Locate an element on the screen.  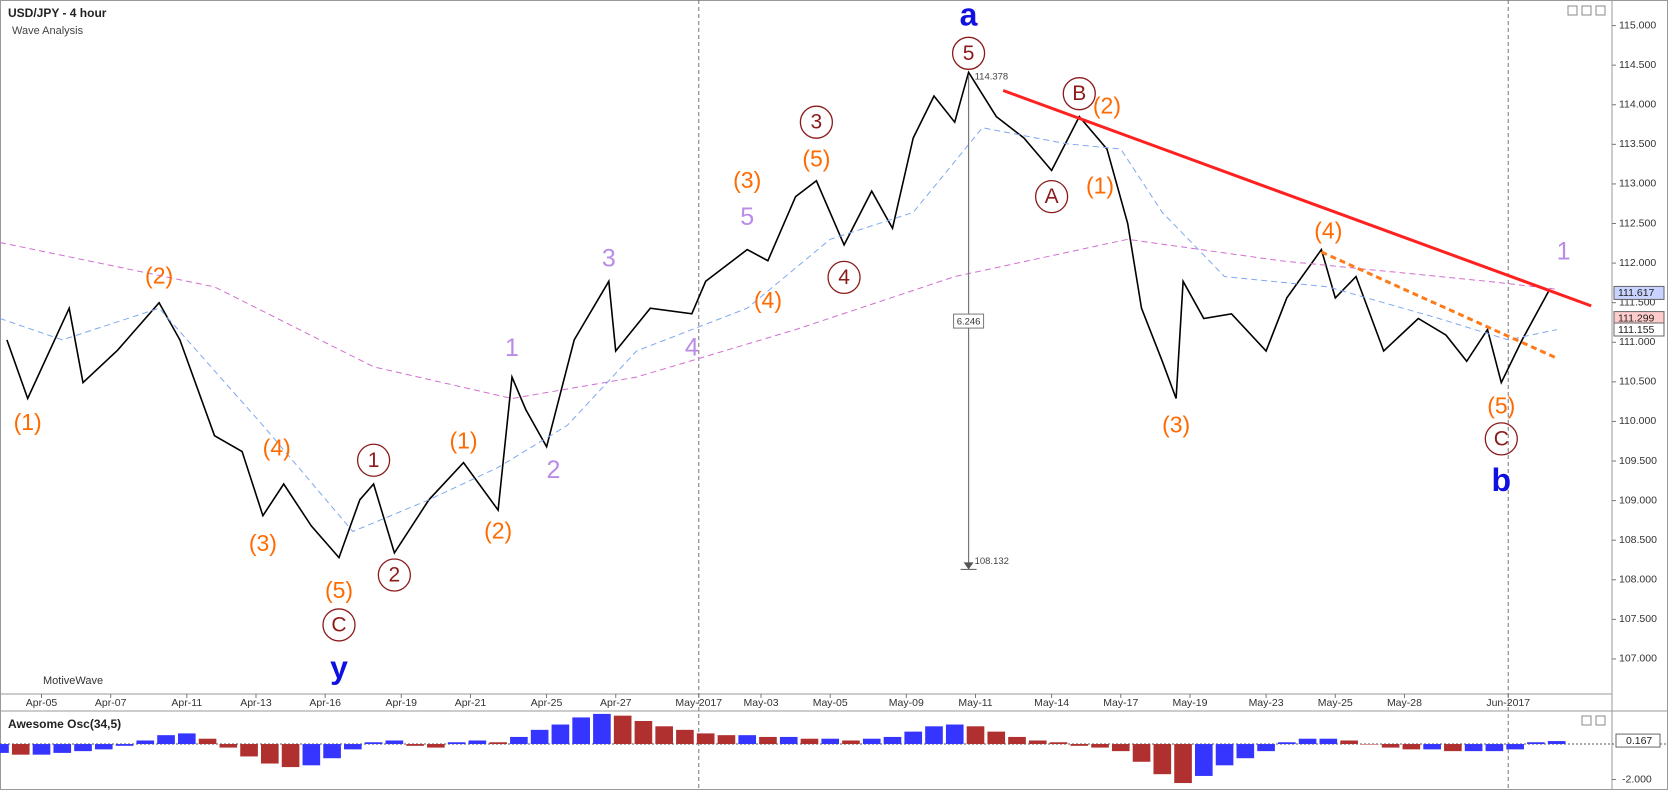
y-tick-label: 108.500 is located at coordinates (1638, 540).